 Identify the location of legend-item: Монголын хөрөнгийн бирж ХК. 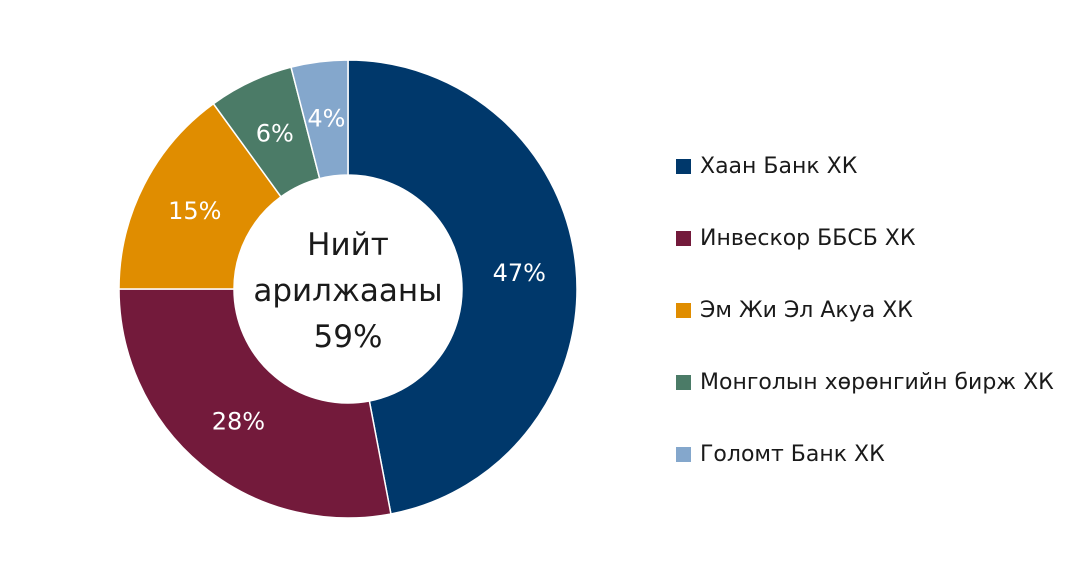
(866, 382).